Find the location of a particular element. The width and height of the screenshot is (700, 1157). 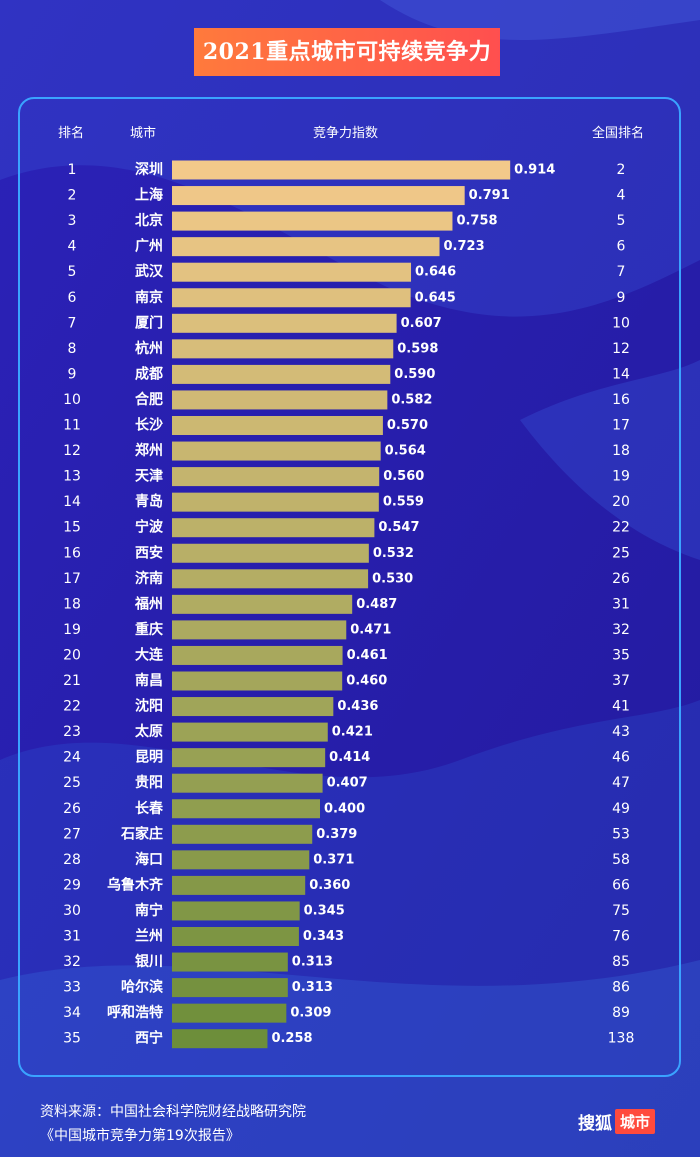

rank-label: 12 is located at coordinates (72, 451).